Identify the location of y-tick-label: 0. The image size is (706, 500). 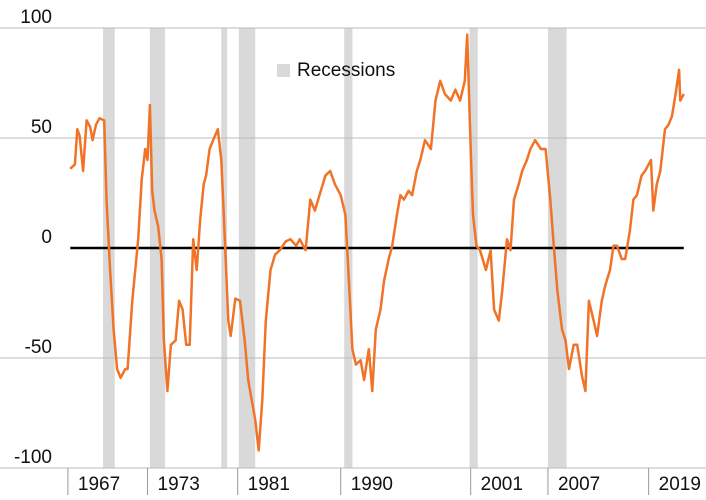
(46, 237).